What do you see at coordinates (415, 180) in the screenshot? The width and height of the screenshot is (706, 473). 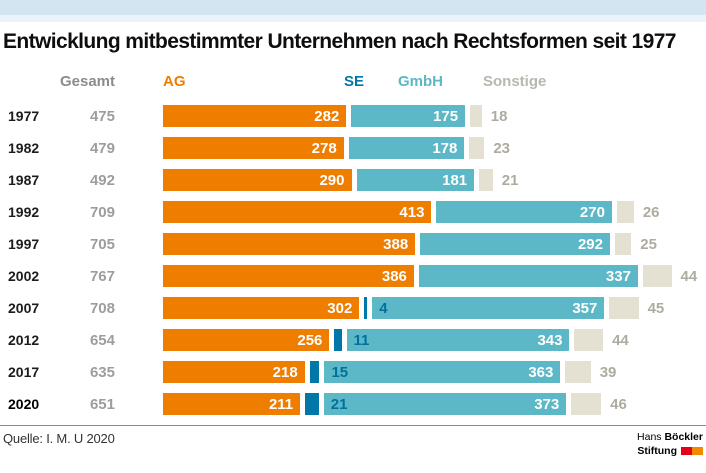 I see `gmbh-bar: 181` at bounding box center [415, 180].